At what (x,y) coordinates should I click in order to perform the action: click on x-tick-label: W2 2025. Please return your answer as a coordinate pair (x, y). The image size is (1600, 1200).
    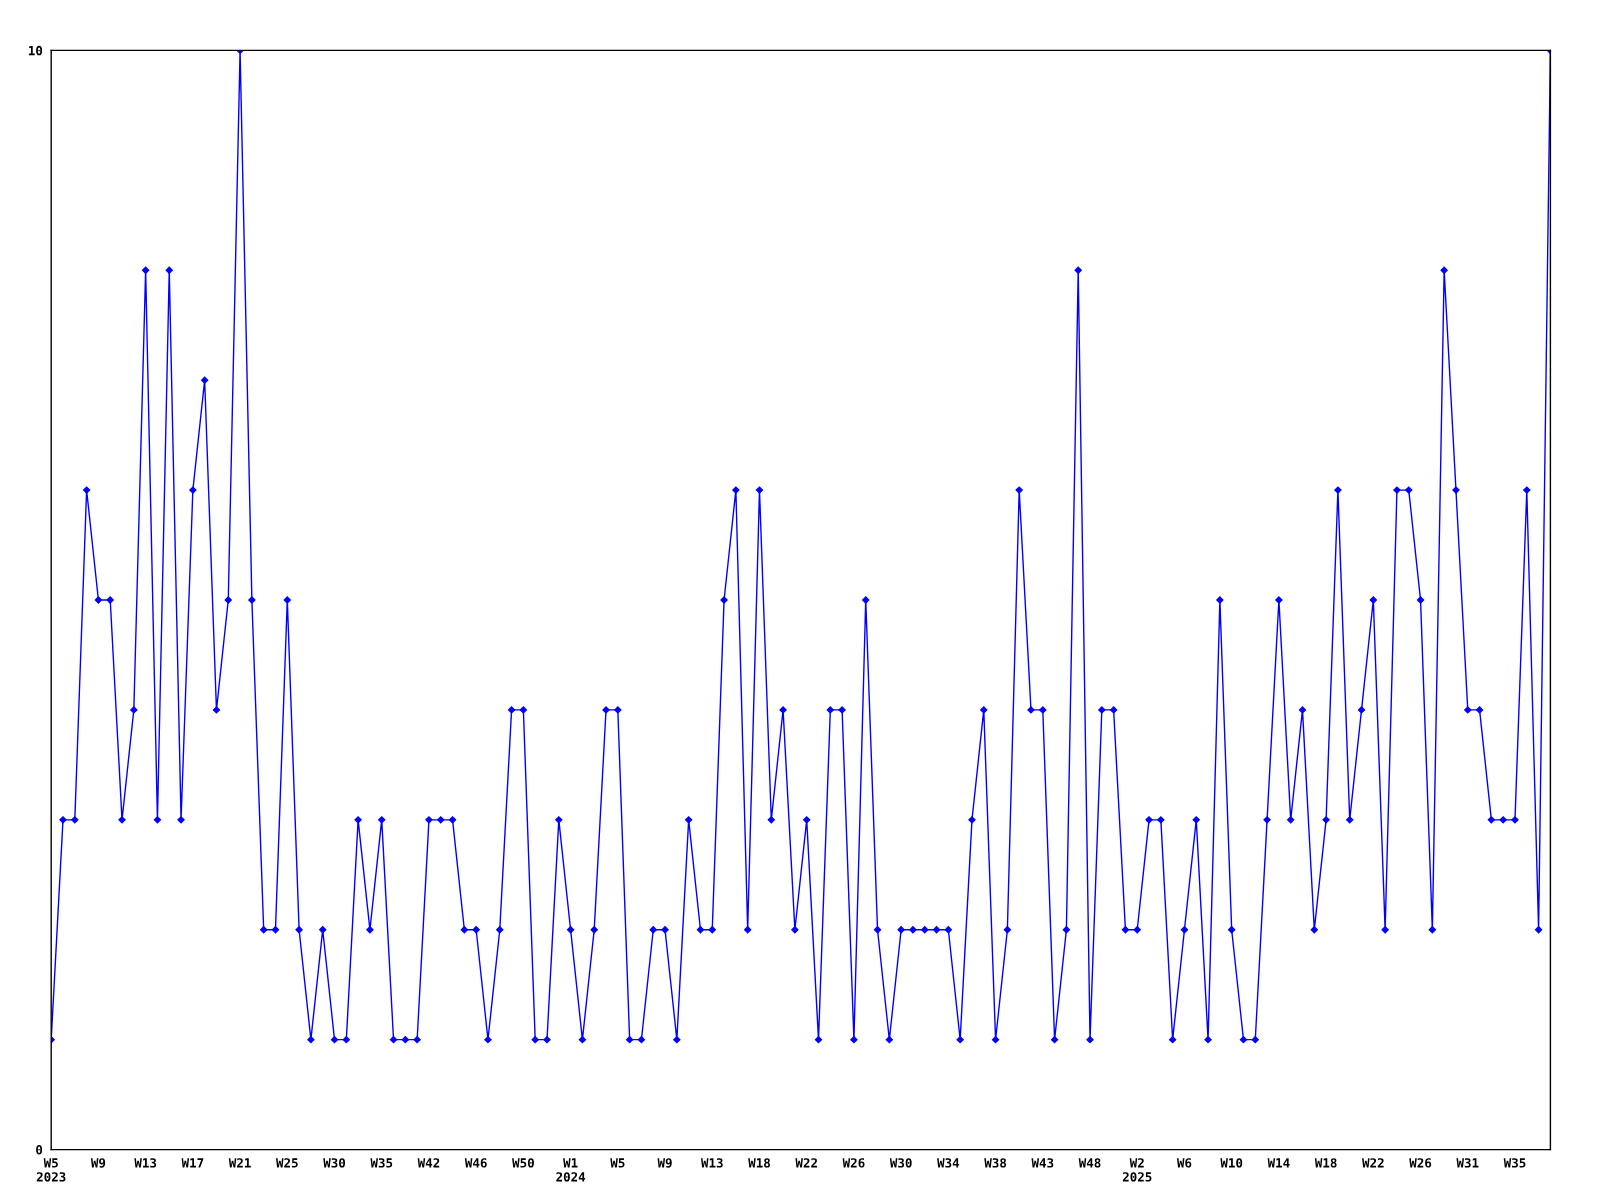
    Looking at the image, I should click on (1137, 1170).